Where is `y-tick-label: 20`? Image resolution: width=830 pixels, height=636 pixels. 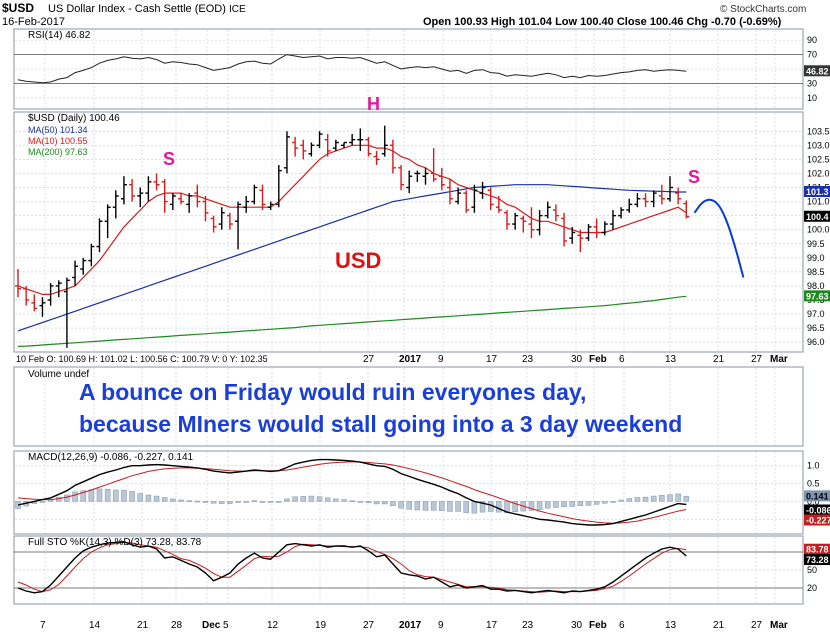 y-tick-label: 20 is located at coordinates (812, 588).